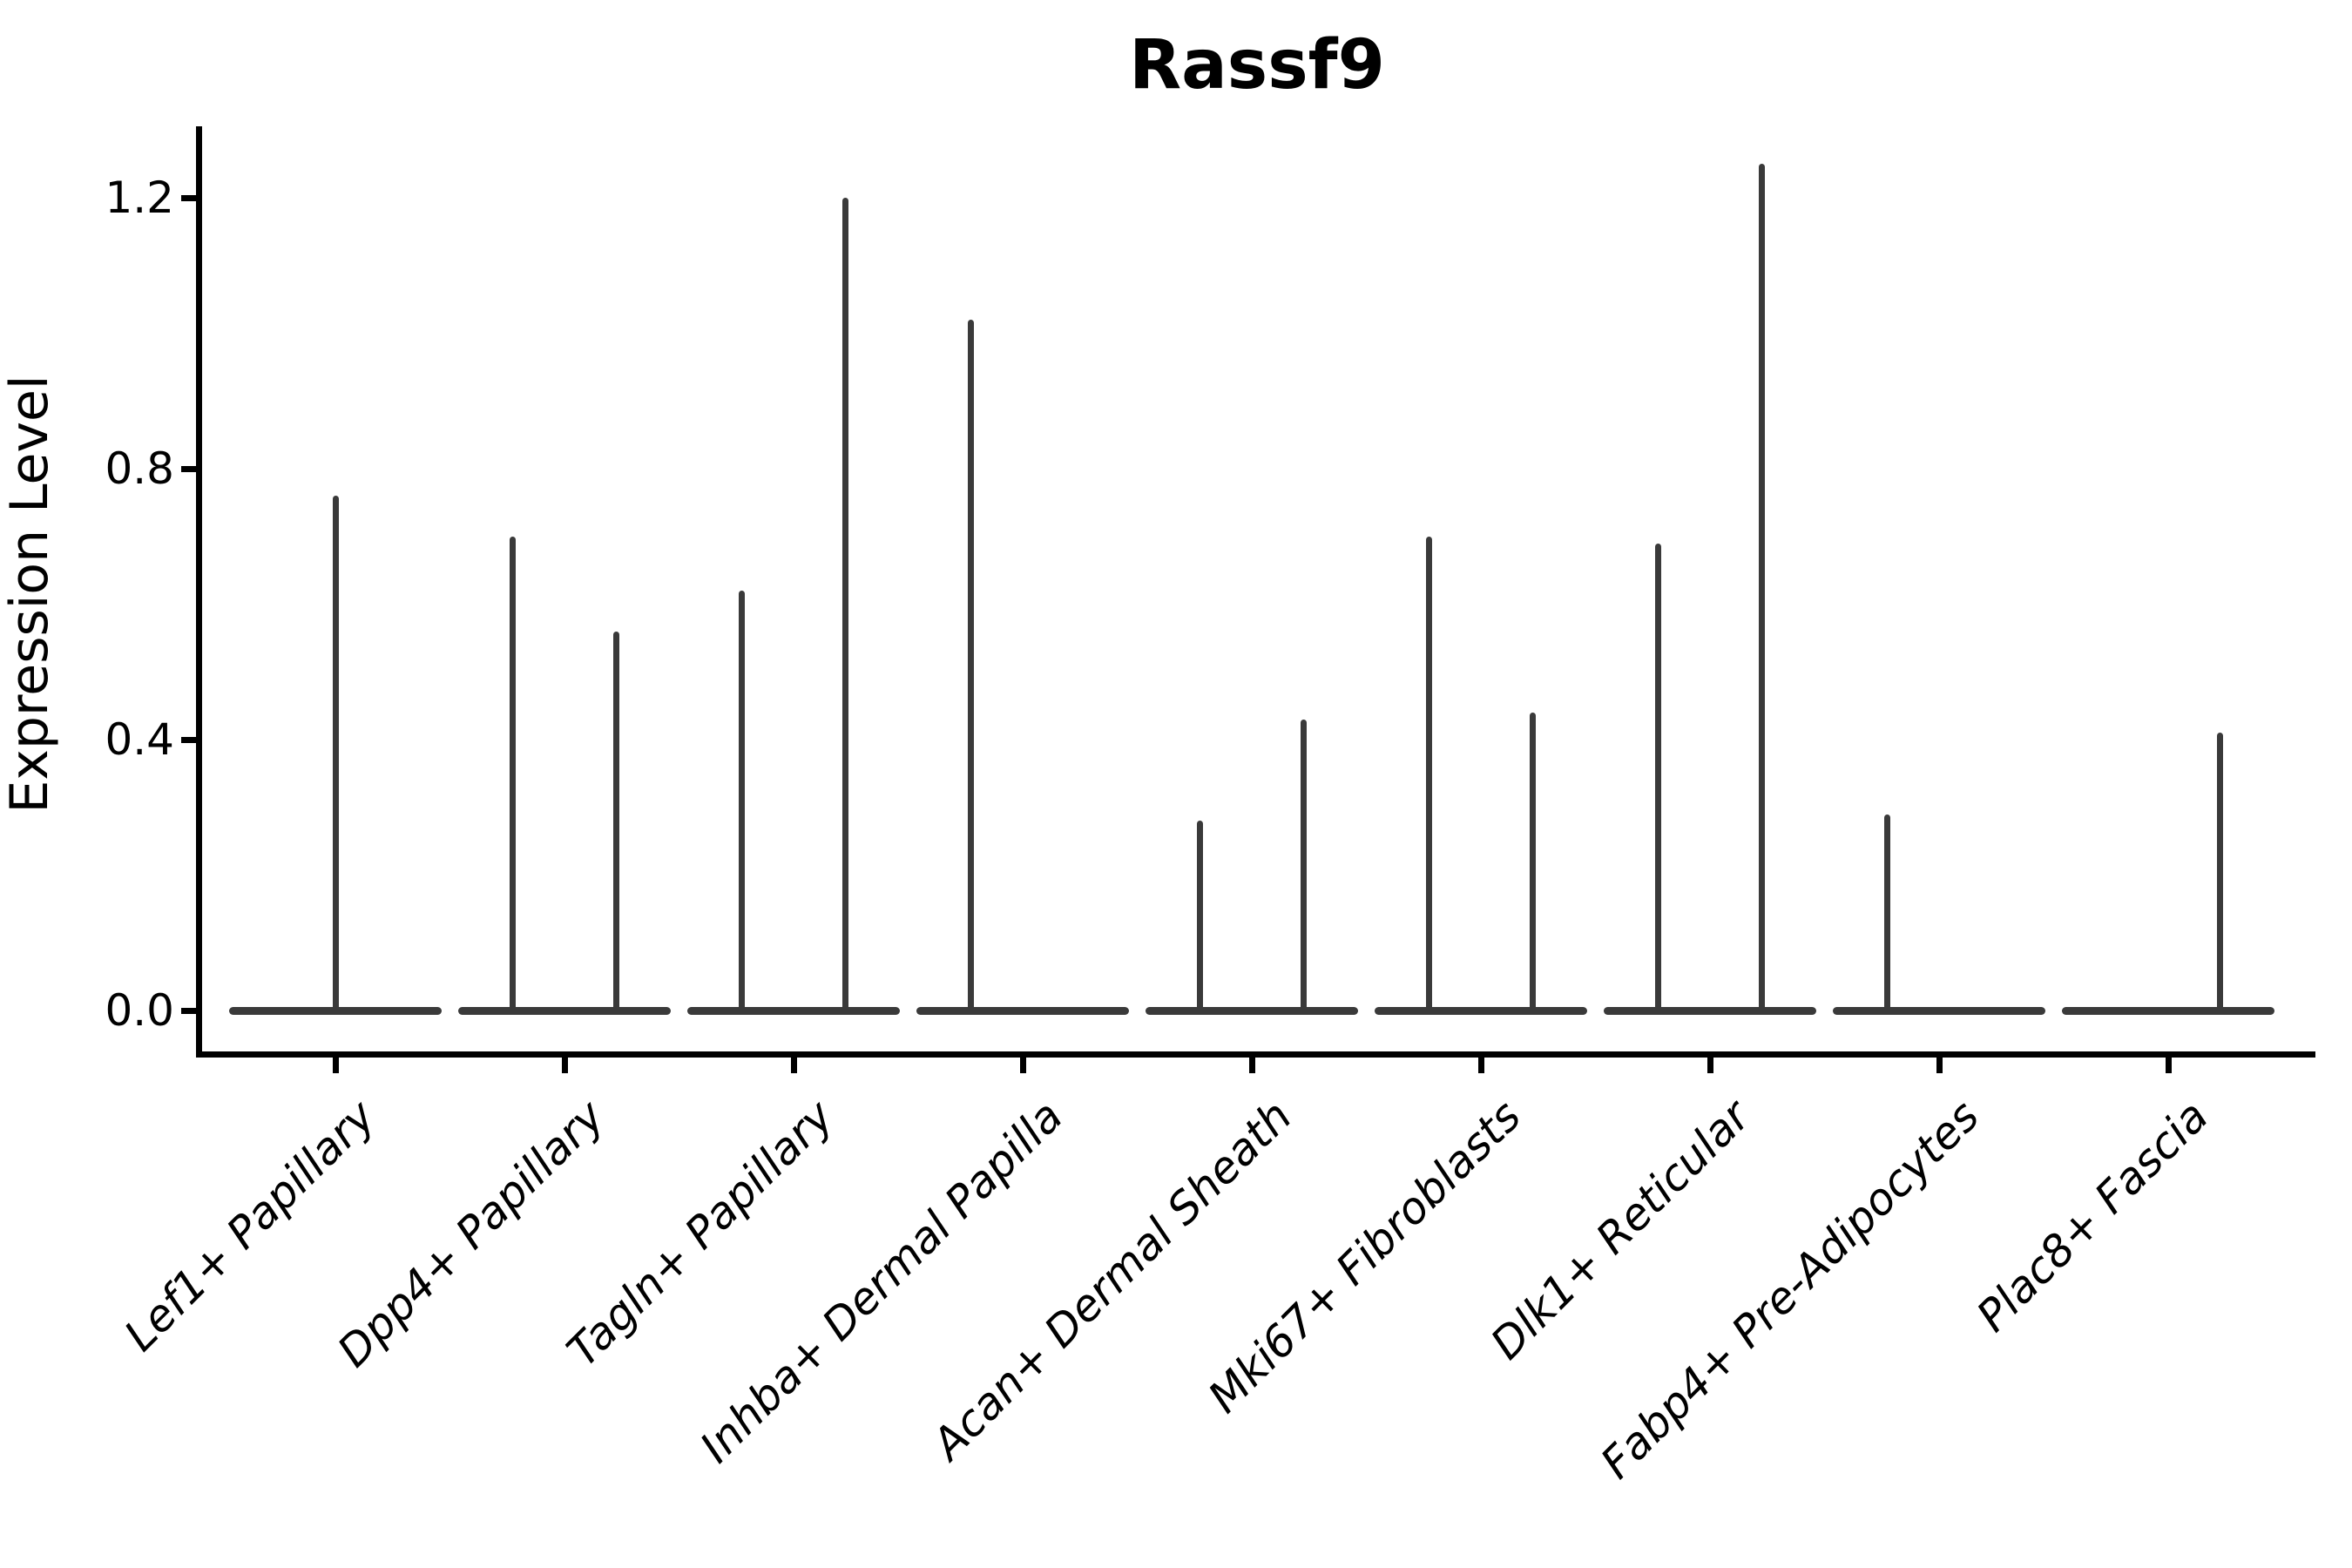 This screenshot has width=2352, height=1568. Describe the element at coordinates (1257, 66) in the screenshot. I see `plot-title: Rassf9` at that location.